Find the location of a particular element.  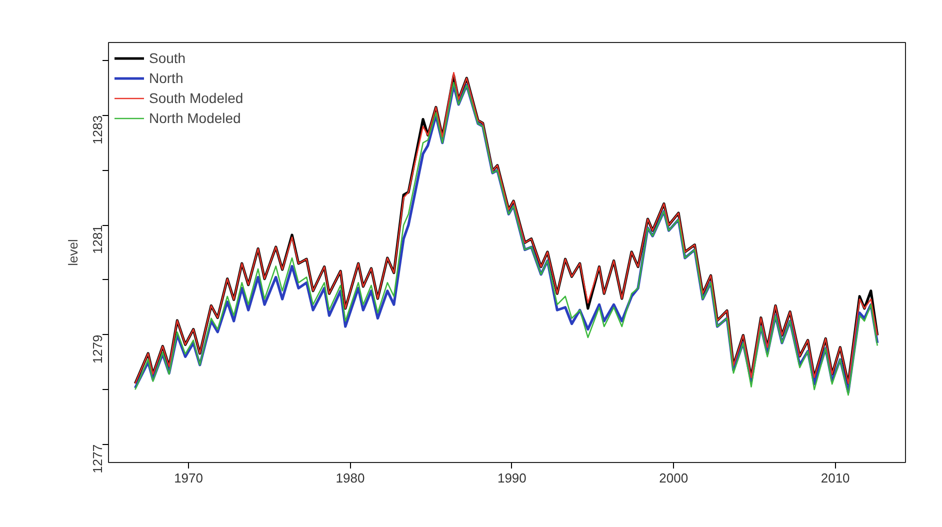

x-tick-label: 1970 is located at coordinates (188, 478).